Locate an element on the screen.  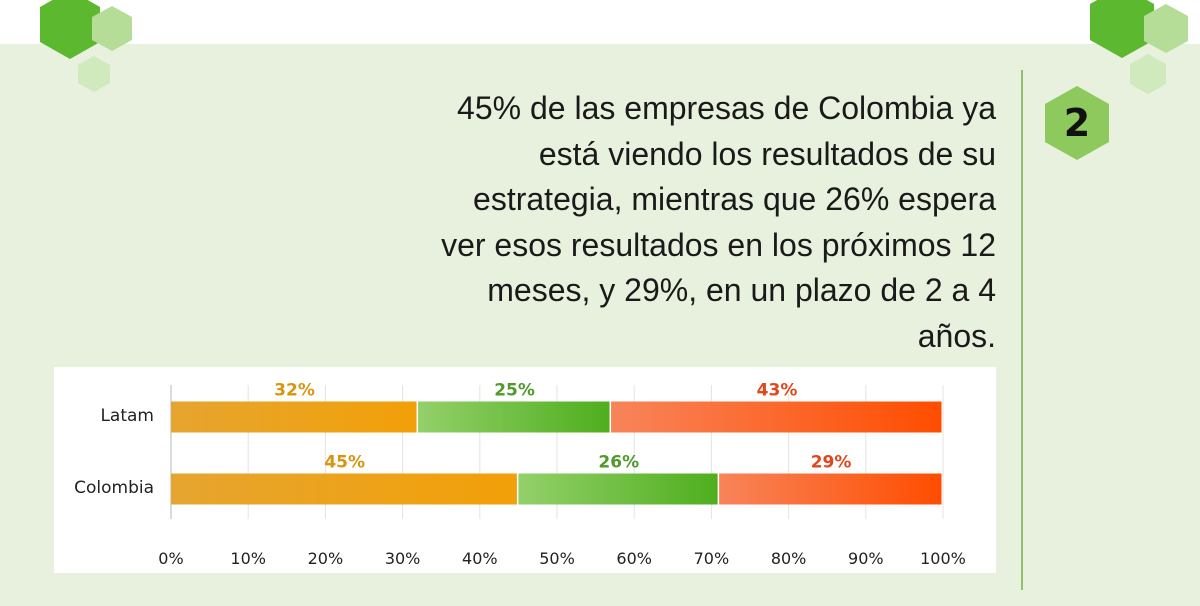
data-label: 29% is located at coordinates (831, 463).